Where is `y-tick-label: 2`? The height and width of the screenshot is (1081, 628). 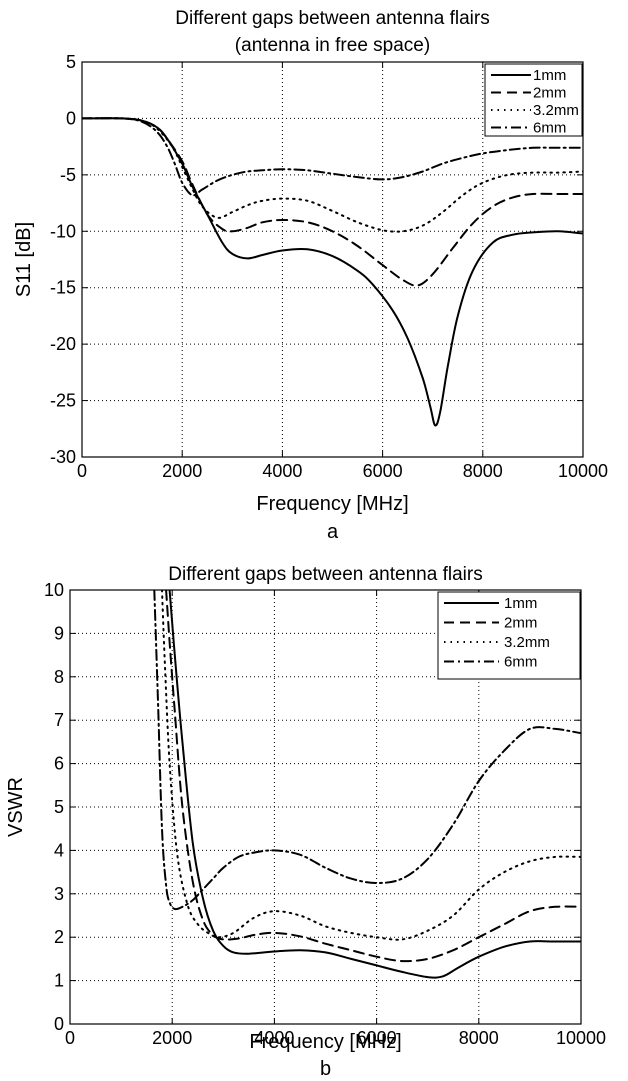
y-tick-label: 2 is located at coordinates (59, 937).